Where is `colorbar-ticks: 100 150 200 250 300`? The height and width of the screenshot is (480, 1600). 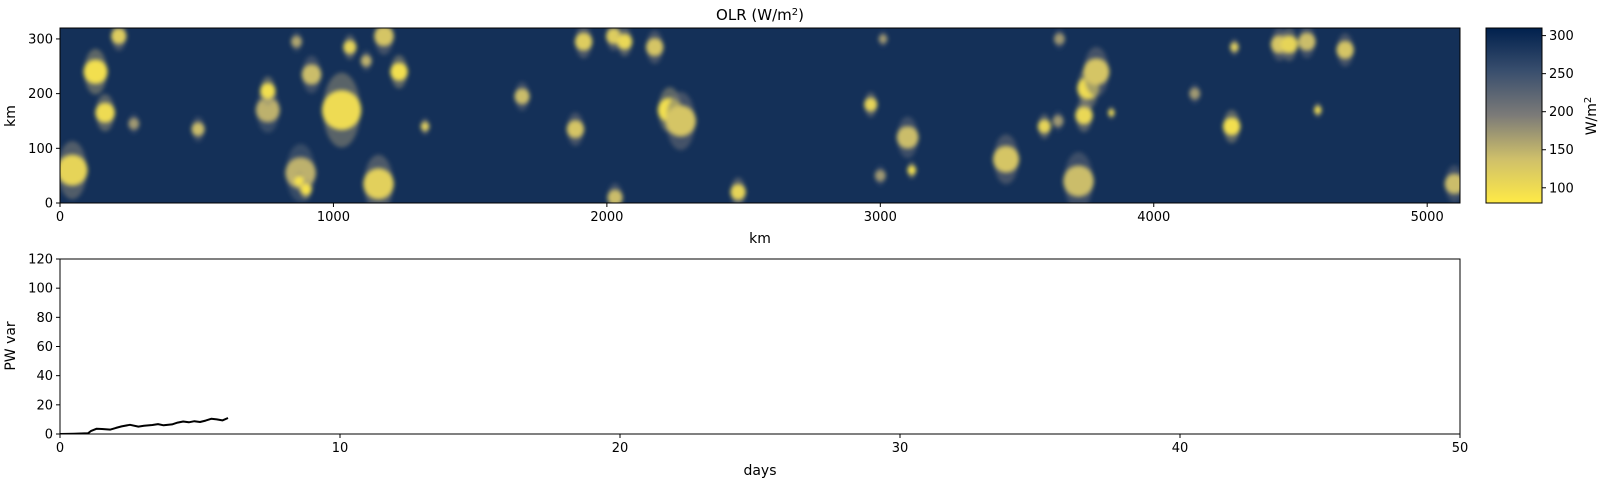 colorbar-ticks: 100 150 200 250 300 is located at coordinates (1558, 112).